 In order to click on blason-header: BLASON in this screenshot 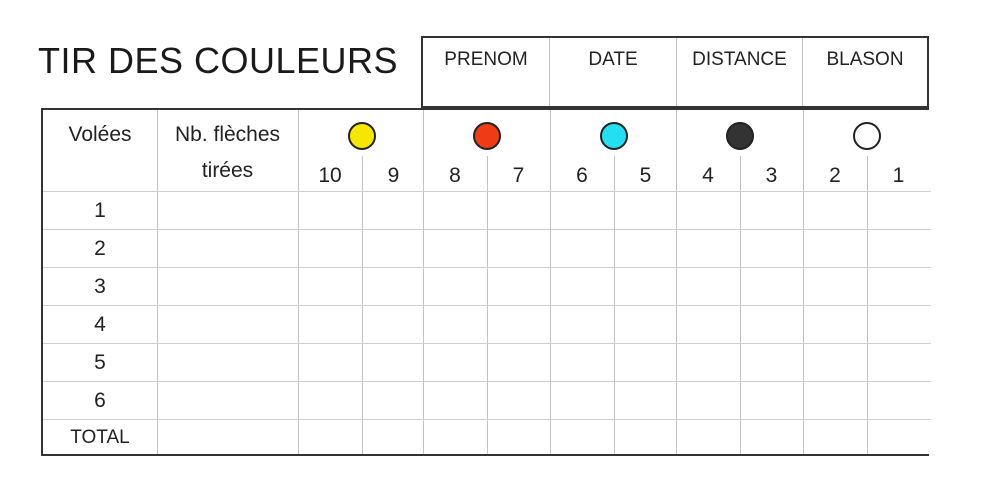, I will do `click(865, 59)`.